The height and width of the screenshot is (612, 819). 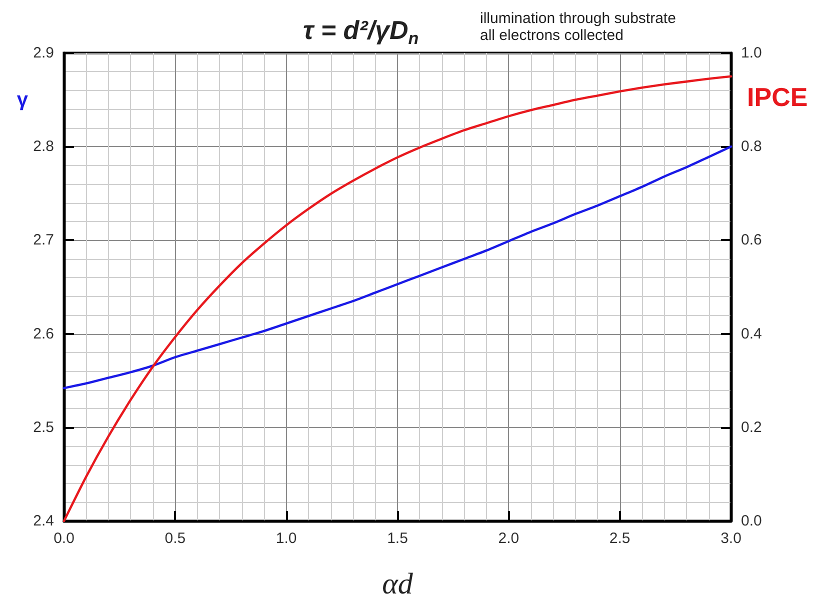 I want to click on y2-tick-label: 0.8, so click(x=751, y=147).